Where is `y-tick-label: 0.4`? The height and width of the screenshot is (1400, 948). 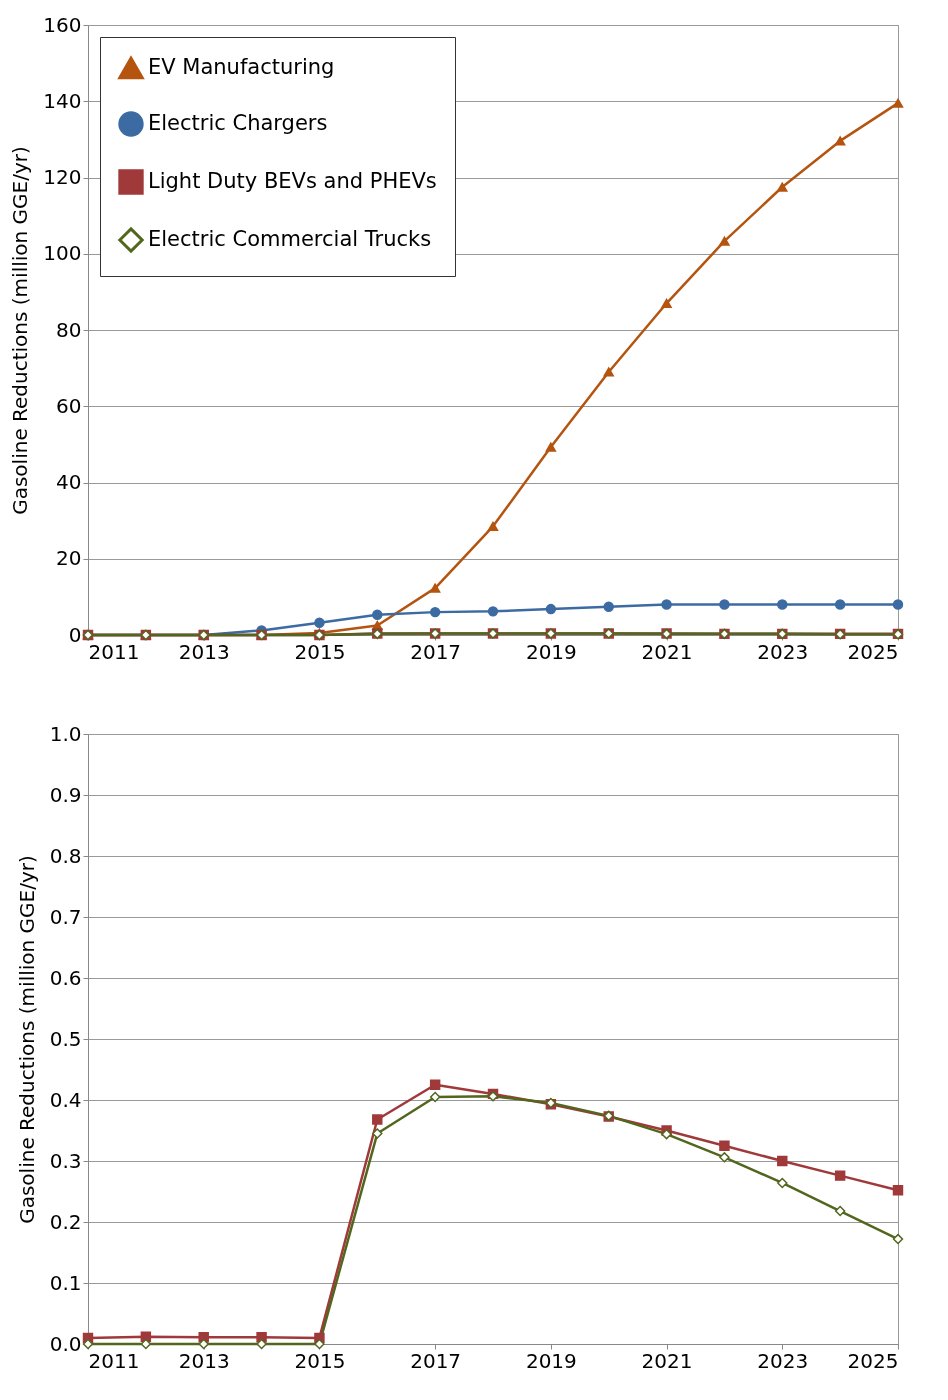
y-tick-label: 0.4 is located at coordinates (65, 1099).